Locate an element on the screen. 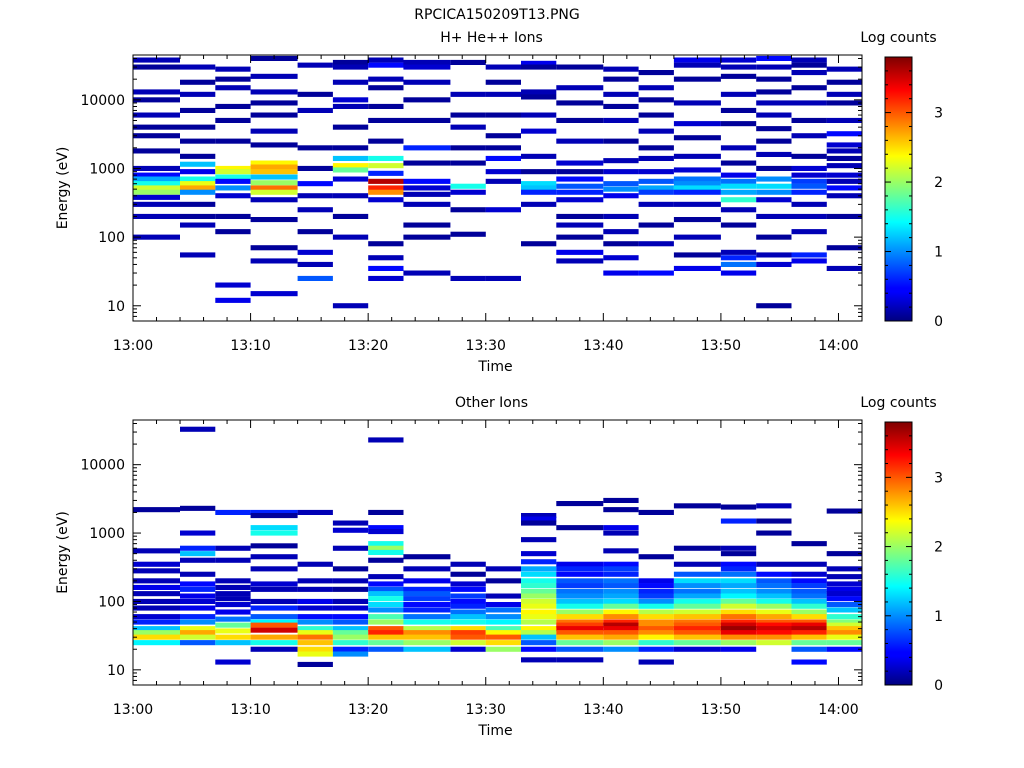  y-tick-label: 100 is located at coordinates (111, 602).